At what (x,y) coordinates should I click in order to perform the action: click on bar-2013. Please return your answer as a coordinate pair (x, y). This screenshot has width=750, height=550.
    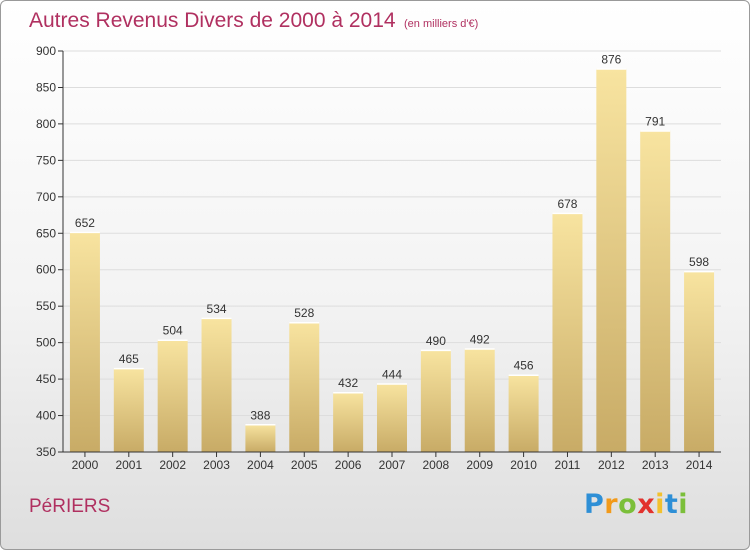
    Looking at the image, I should click on (655, 291).